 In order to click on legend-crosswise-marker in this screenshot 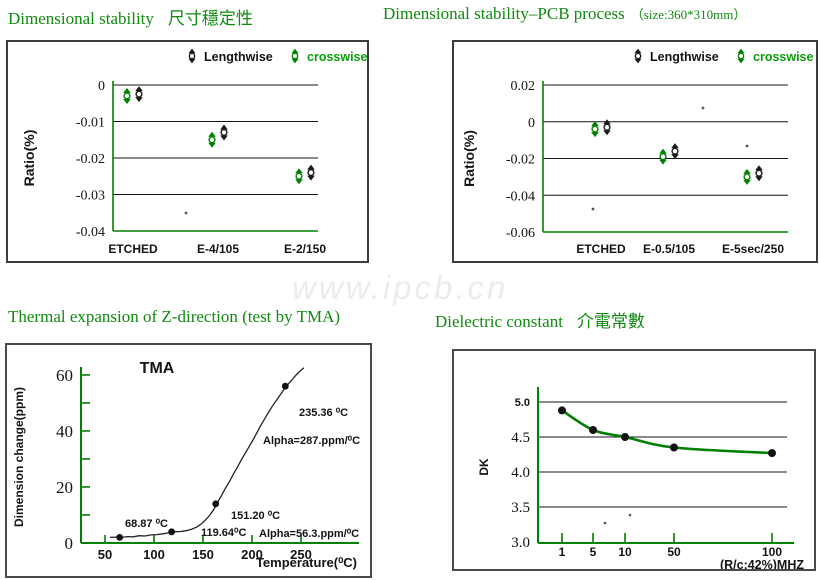, I will do `click(295, 56)`.